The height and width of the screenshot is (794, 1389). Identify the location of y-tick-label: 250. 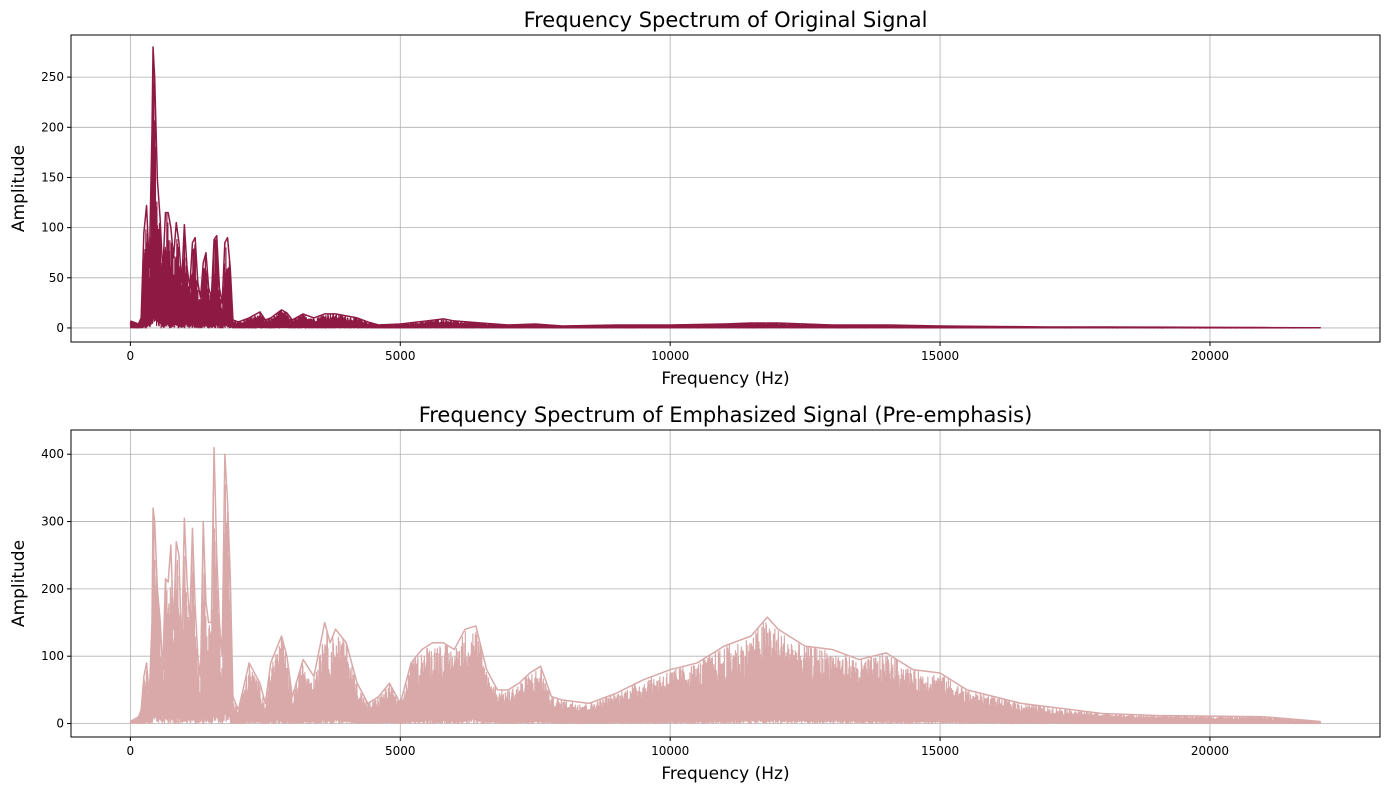
(52, 77).